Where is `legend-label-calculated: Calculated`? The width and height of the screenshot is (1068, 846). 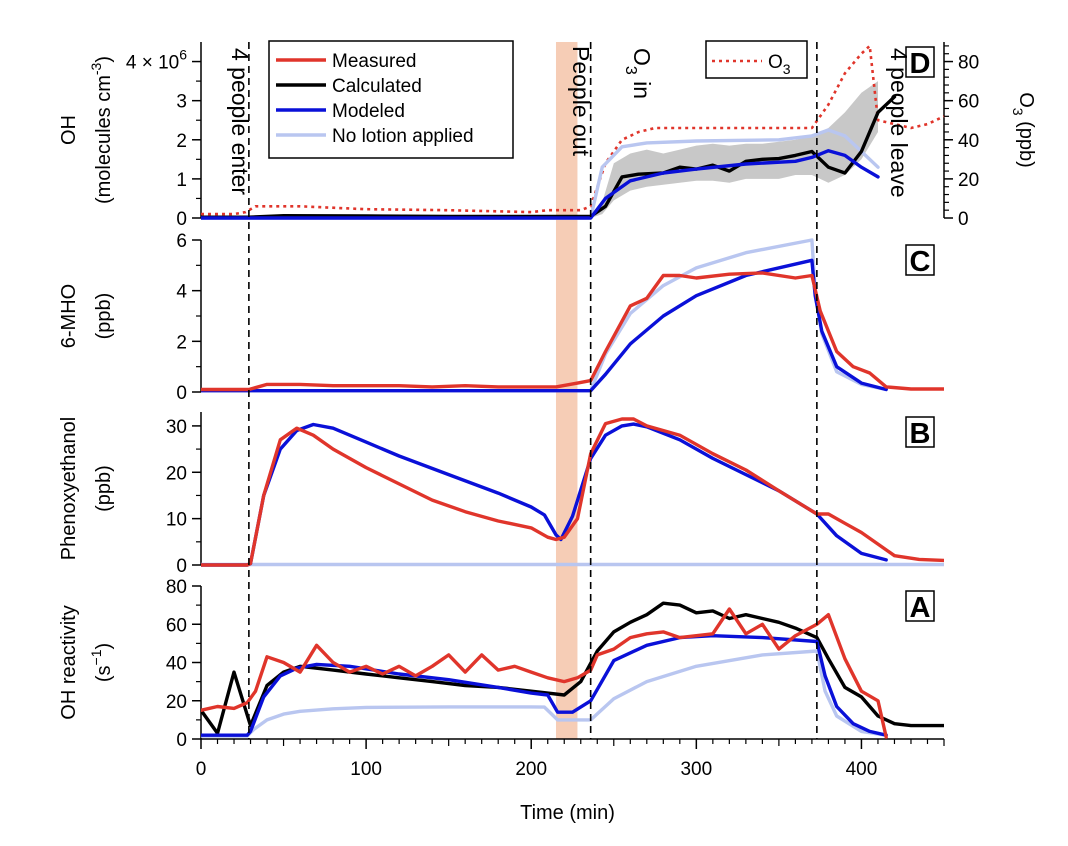
legend-label-calculated: Calculated is located at coordinates (377, 86).